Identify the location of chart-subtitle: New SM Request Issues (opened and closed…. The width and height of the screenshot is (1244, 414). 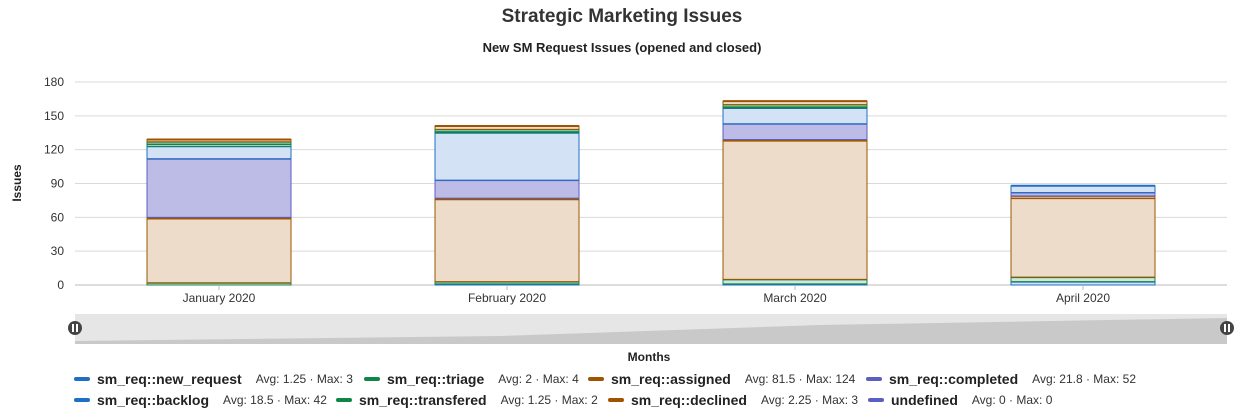
(622, 47).